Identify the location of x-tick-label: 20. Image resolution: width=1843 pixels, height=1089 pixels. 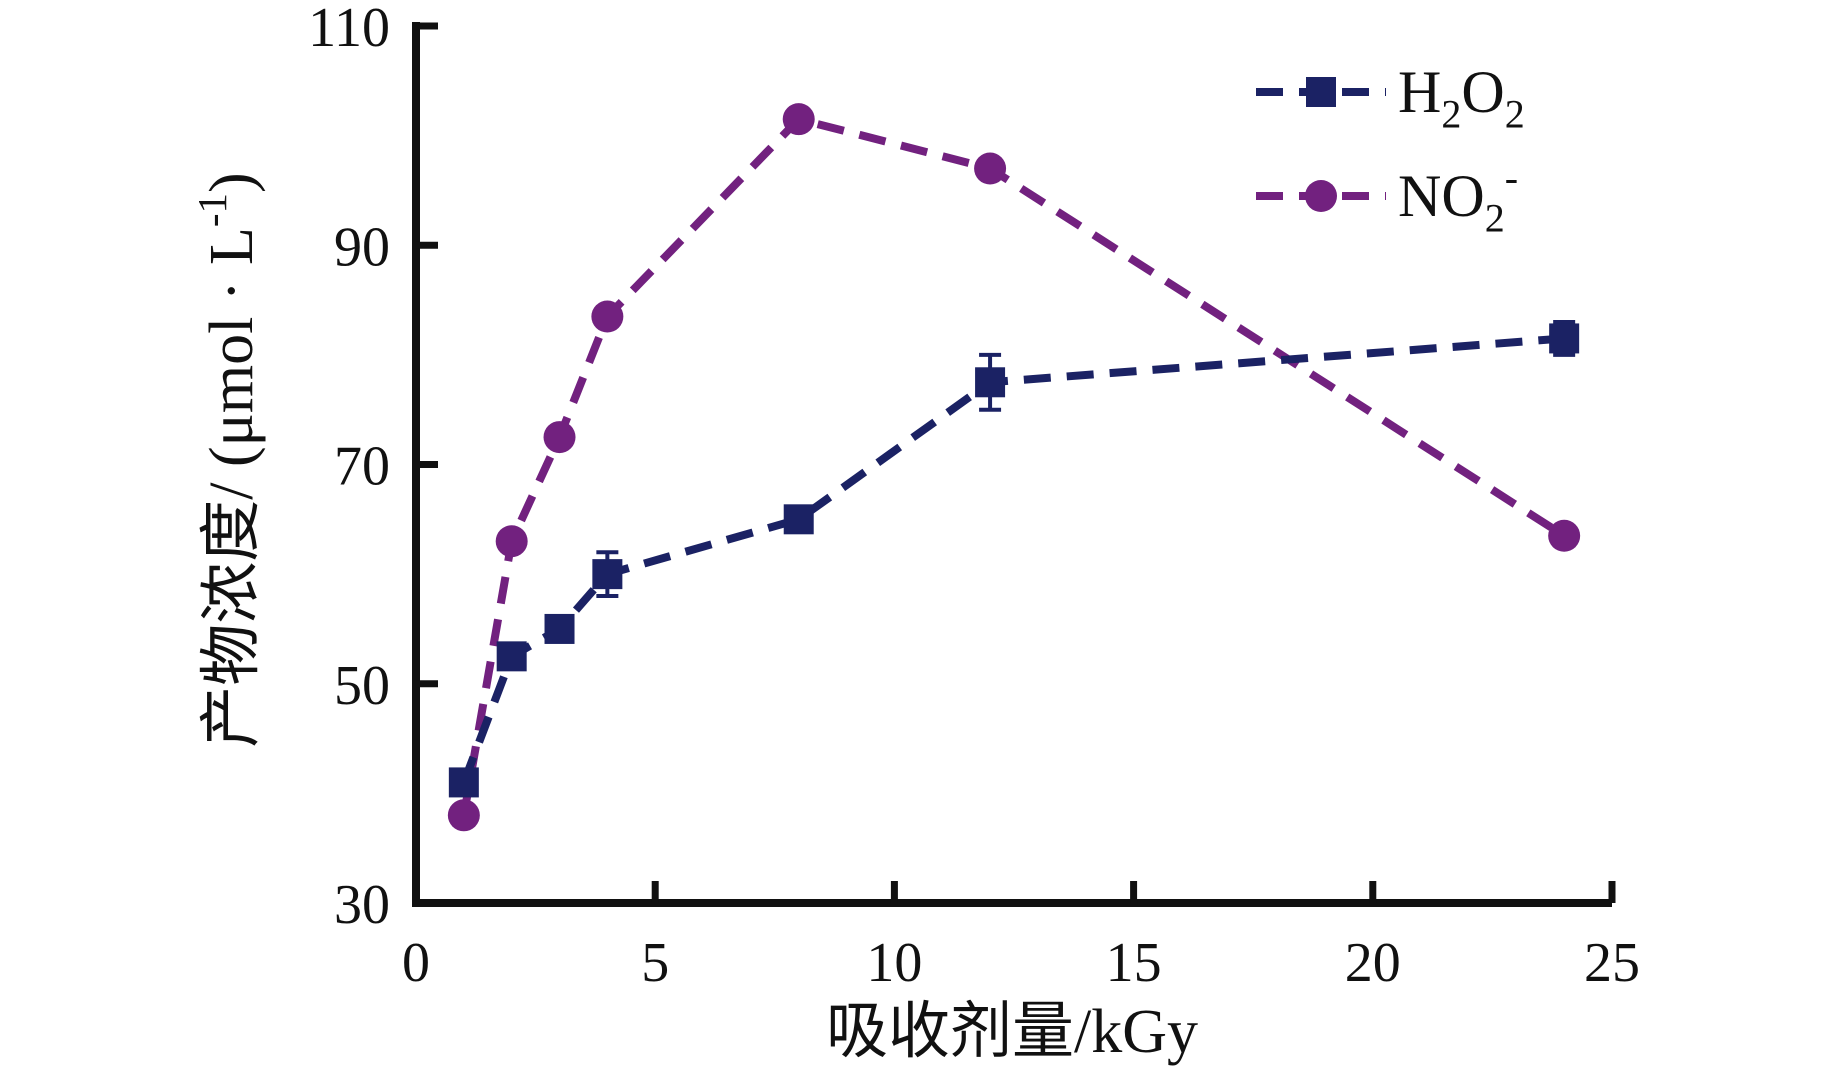
(1373, 963).